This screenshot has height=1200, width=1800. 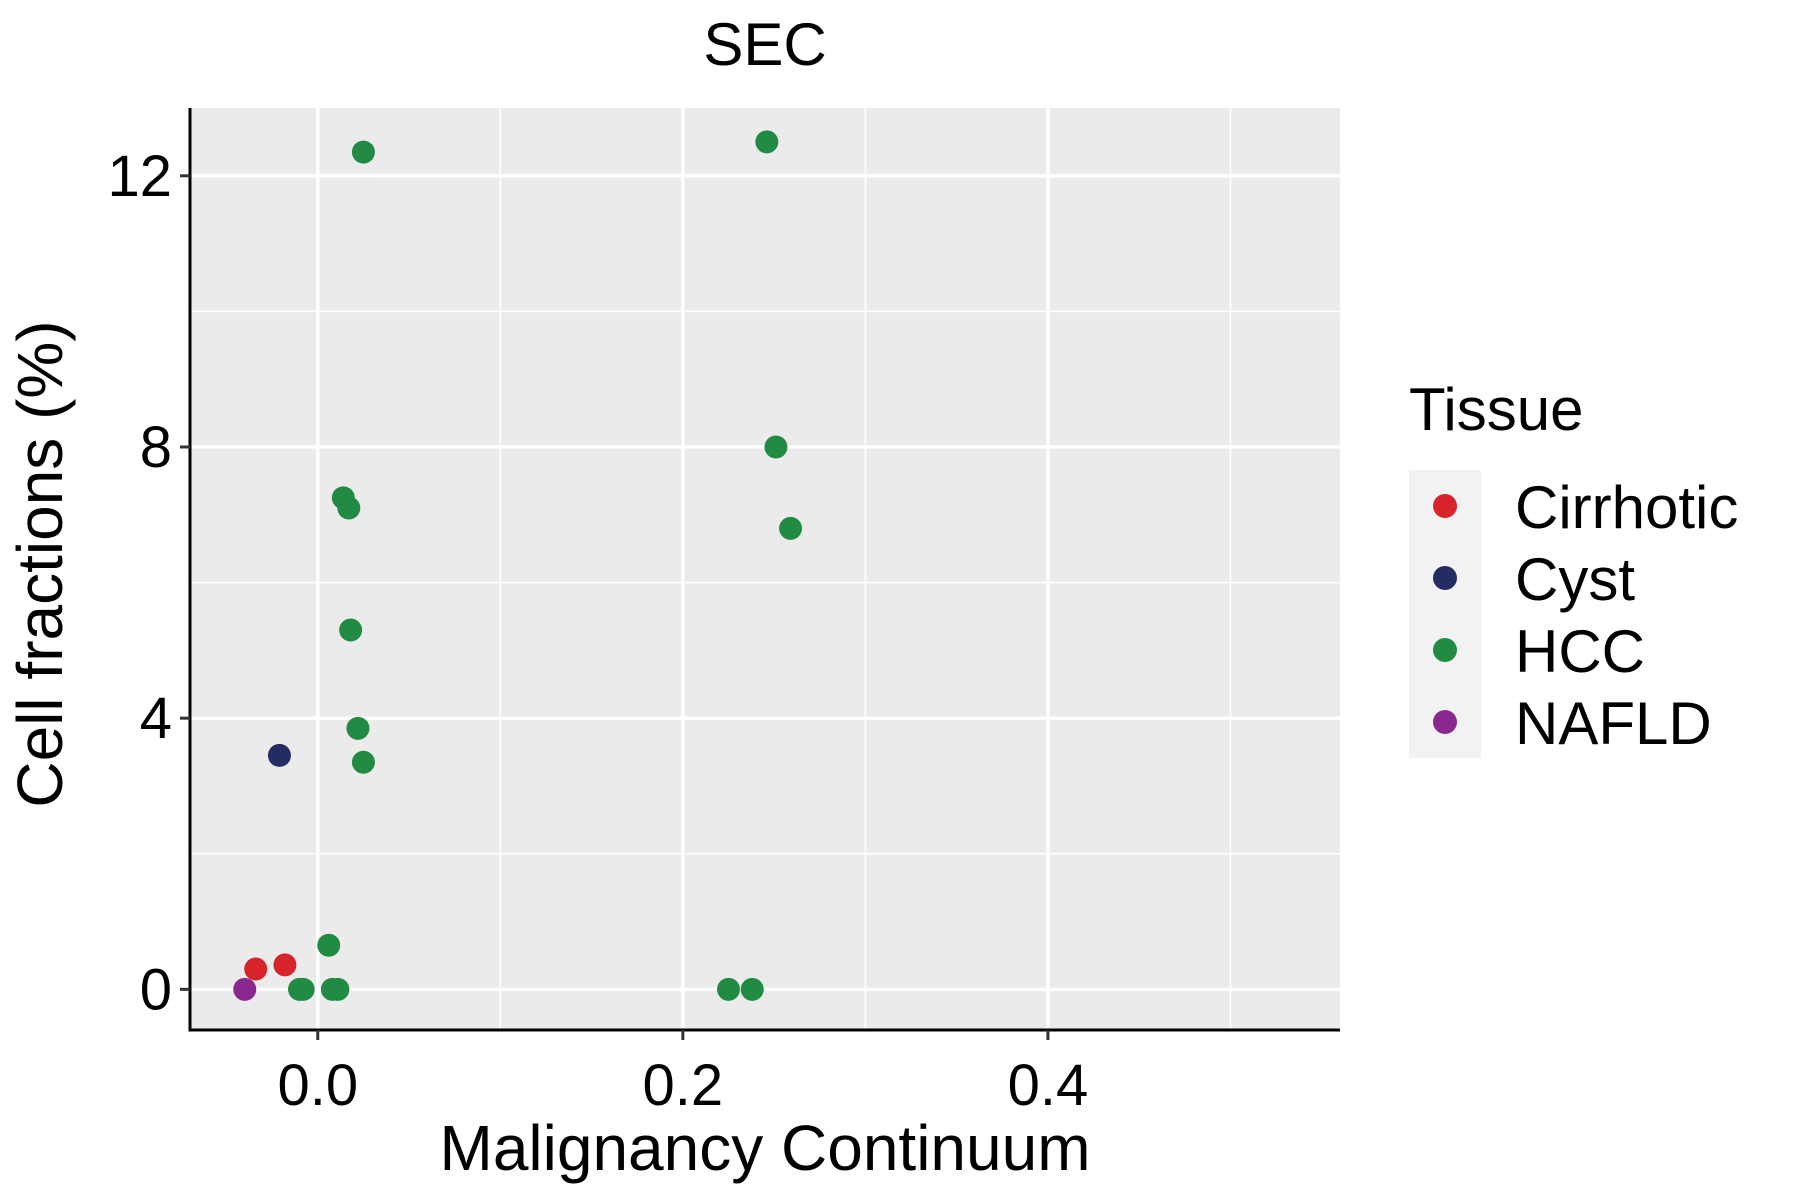 What do you see at coordinates (1048, 1085) in the screenshot?
I see `x-tick-label: 0.4` at bounding box center [1048, 1085].